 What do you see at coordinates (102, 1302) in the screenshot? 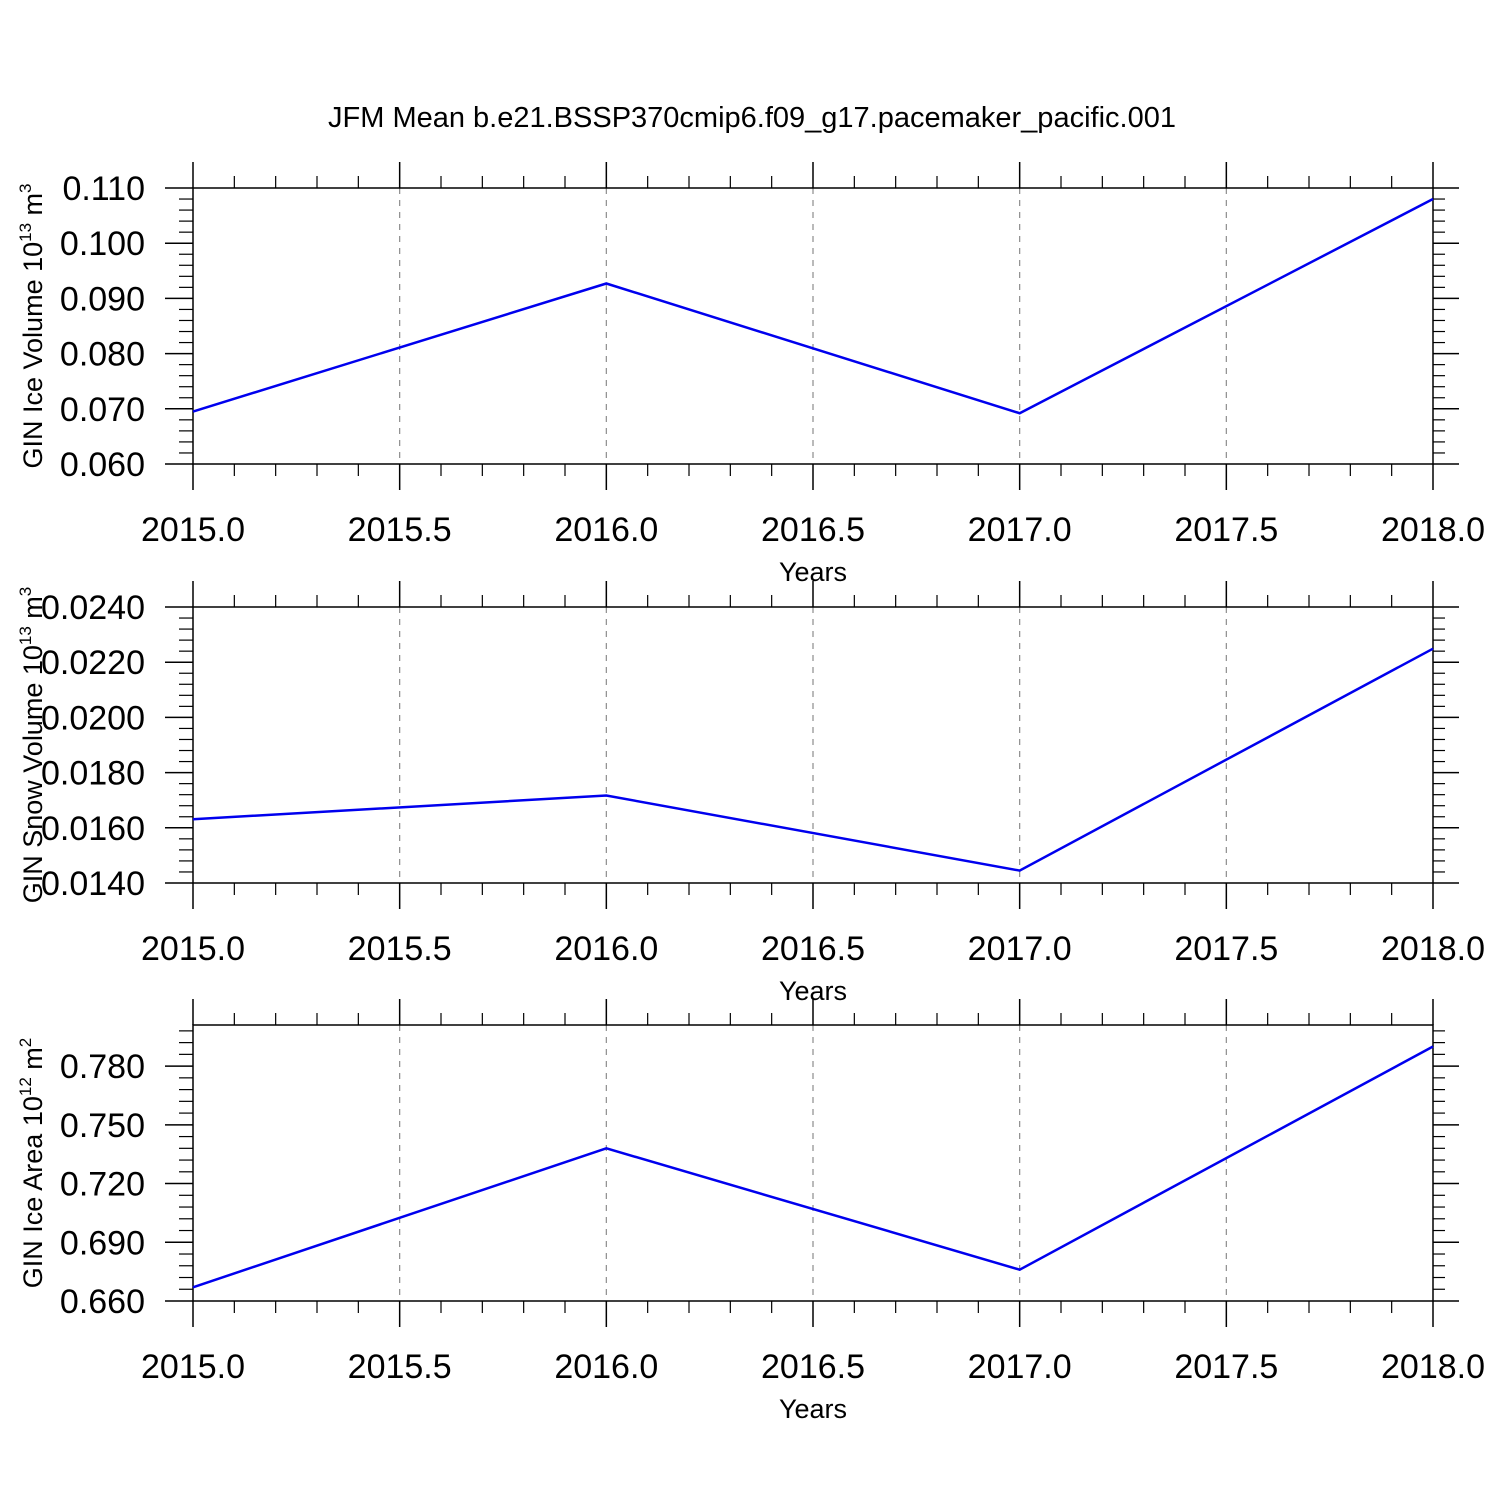
I see `y-tick-label: 0.660` at bounding box center [102, 1302].